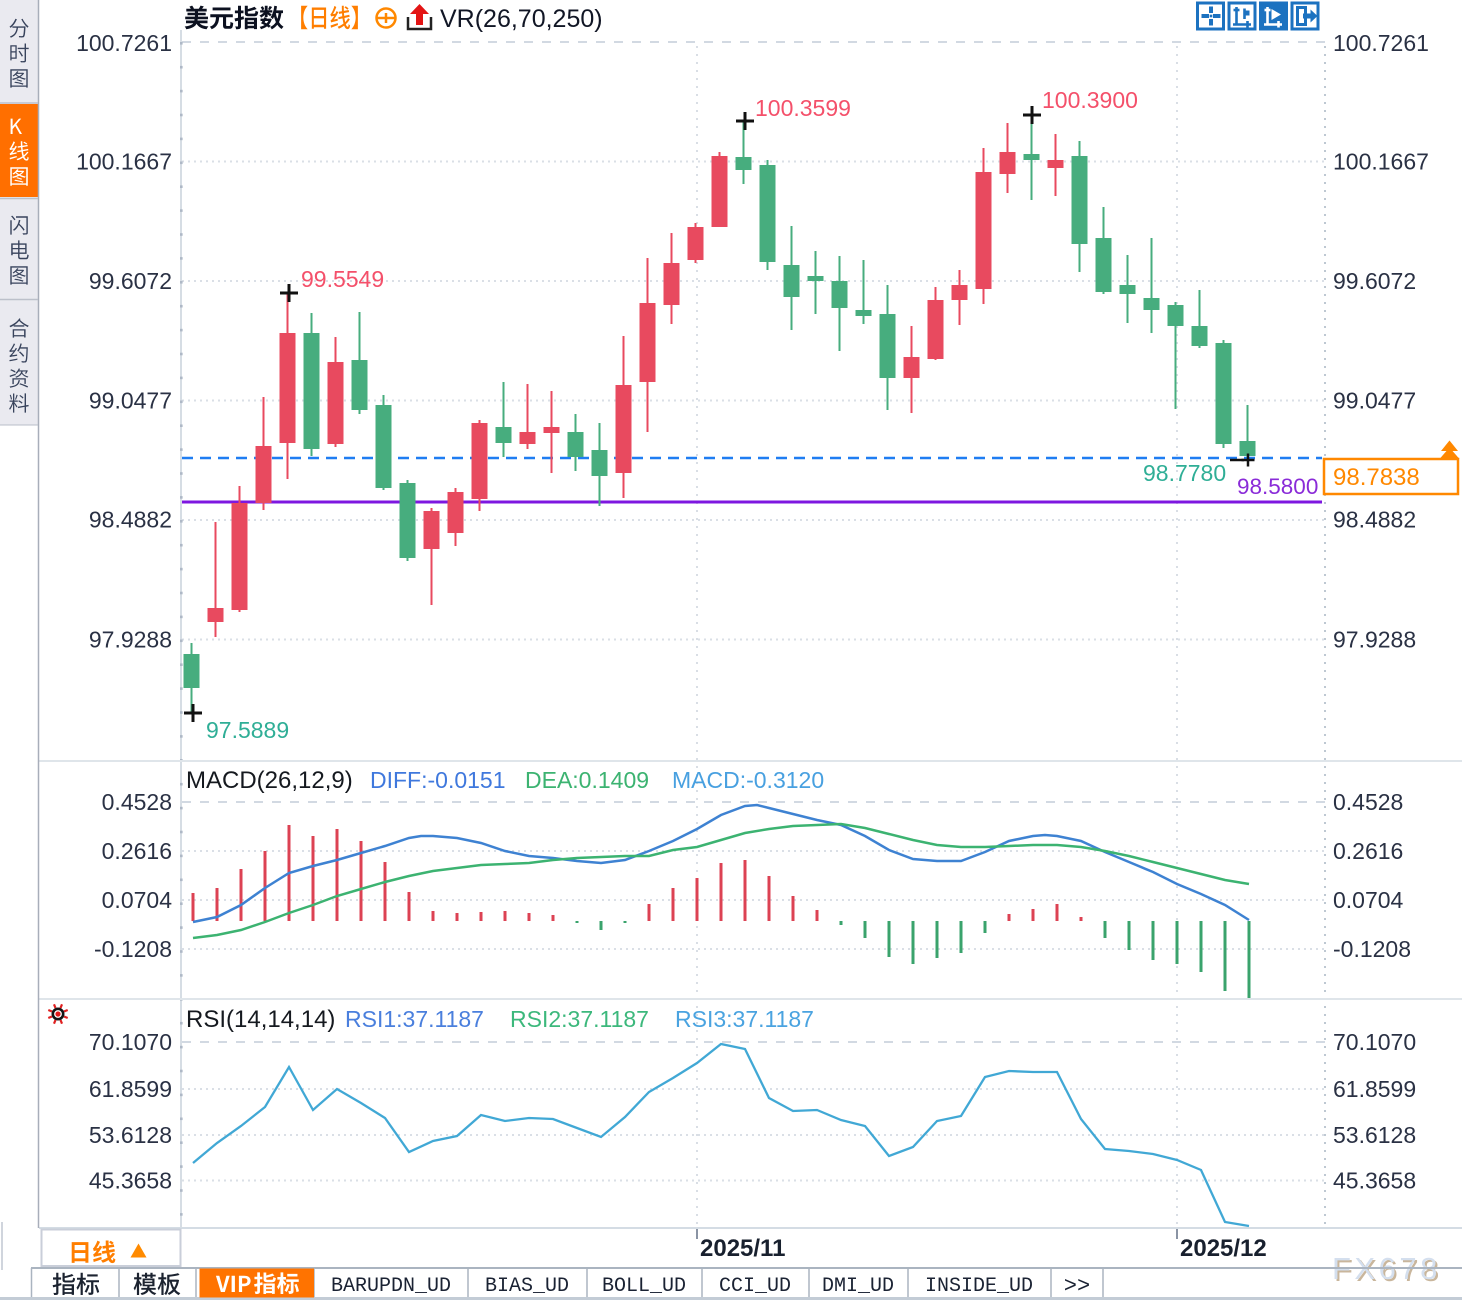 The height and width of the screenshot is (1300, 1462). What do you see at coordinates (742, 1248) in the screenshot?
I see `svg-text: 2025/11` at bounding box center [742, 1248].